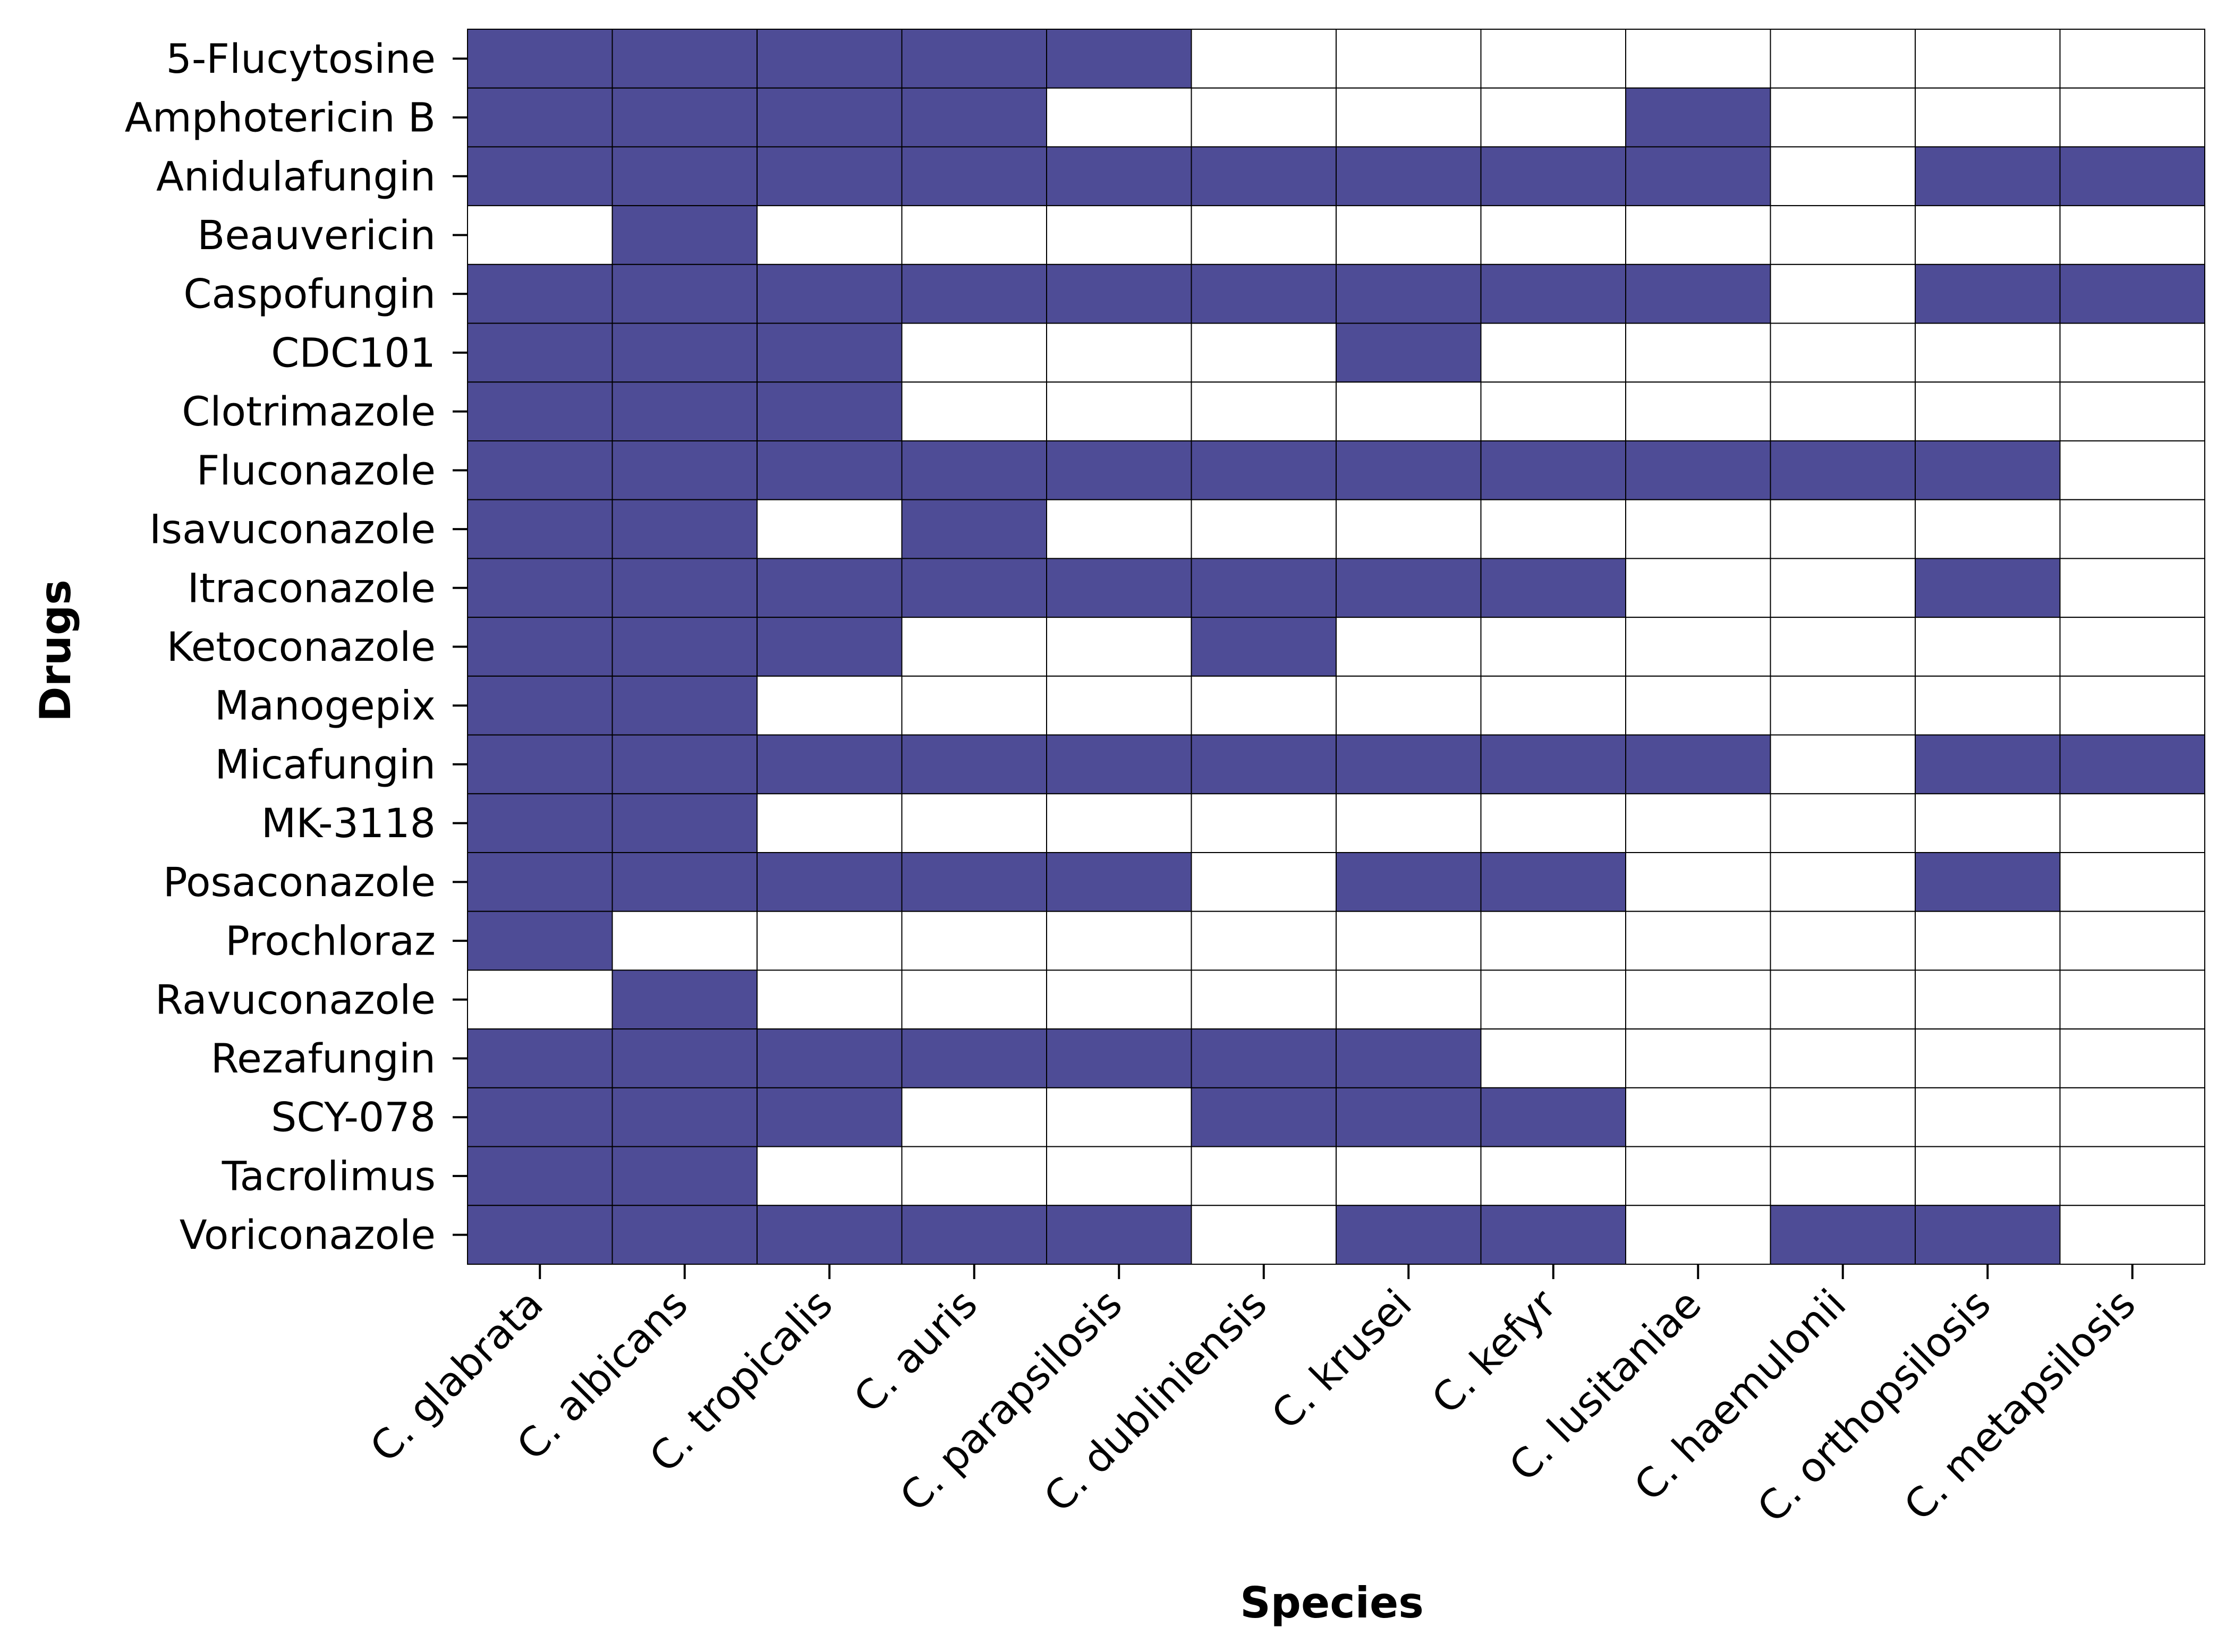 Image resolution: width=2226 pixels, height=1652 pixels. What do you see at coordinates (308, 1234) in the screenshot?
I see `y-tick-label: Voriconazole` at bounding box center [308, 1234].